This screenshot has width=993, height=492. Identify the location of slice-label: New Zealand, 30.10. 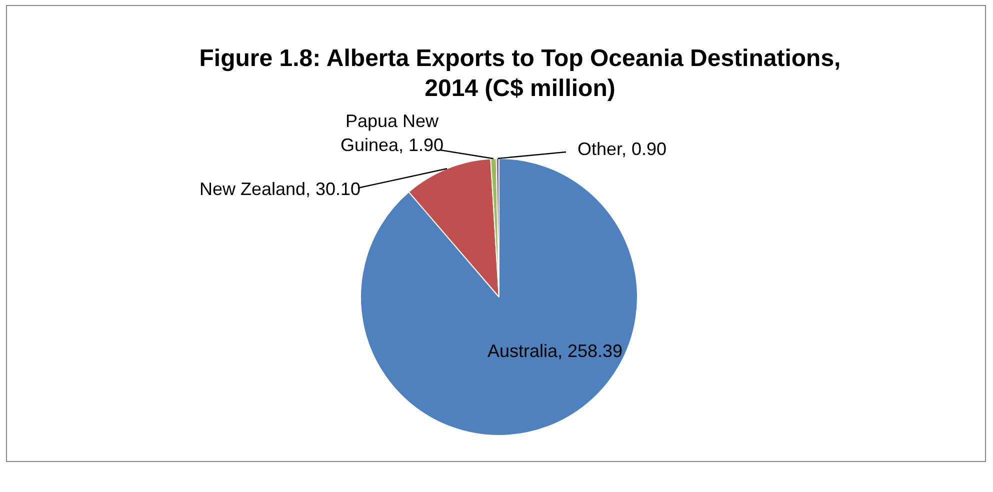
(280, 188).